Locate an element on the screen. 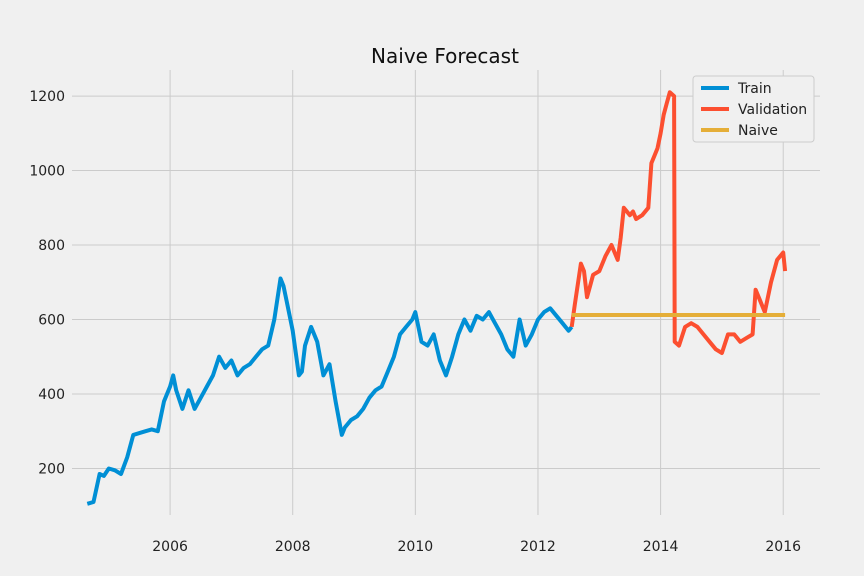 The width and height of the screenshot is (864, 576). x-tick-label: 2014 is located at coordinates (661, 547).